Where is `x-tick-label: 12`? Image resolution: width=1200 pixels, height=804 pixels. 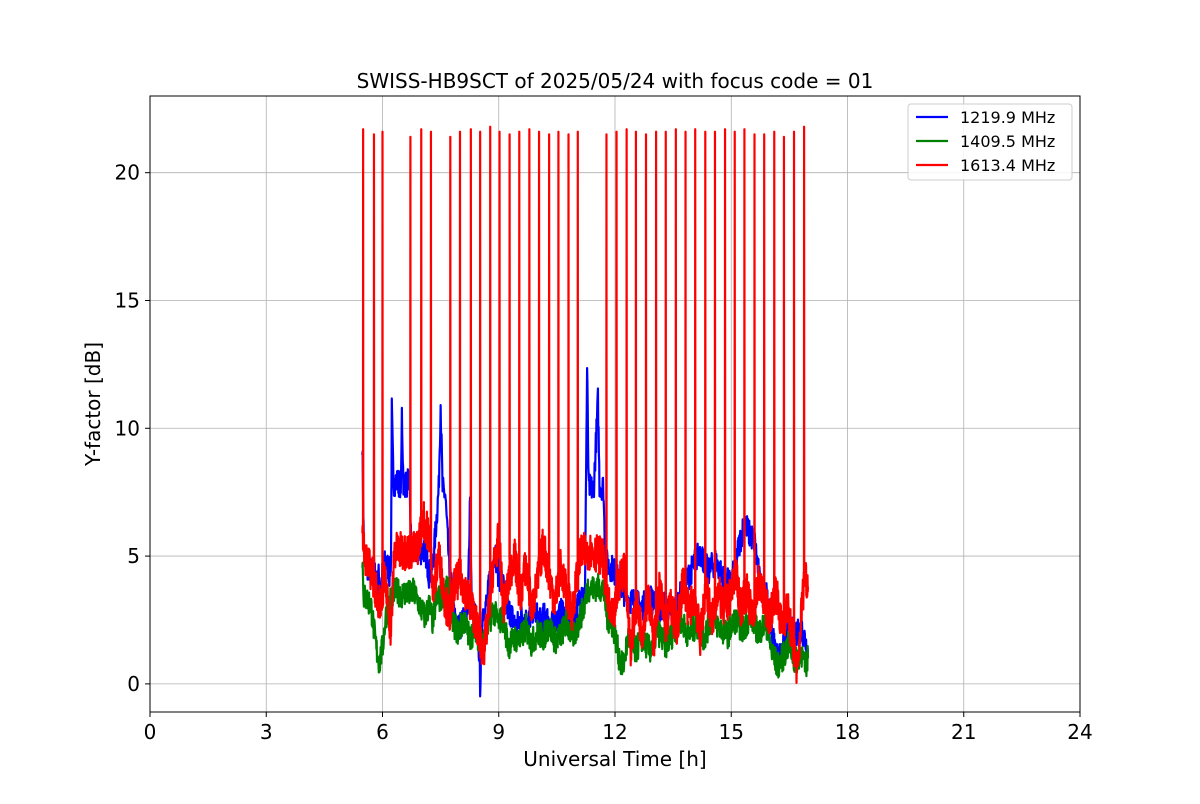 x-tick-label: 12 is located at coordinates (614, 732).